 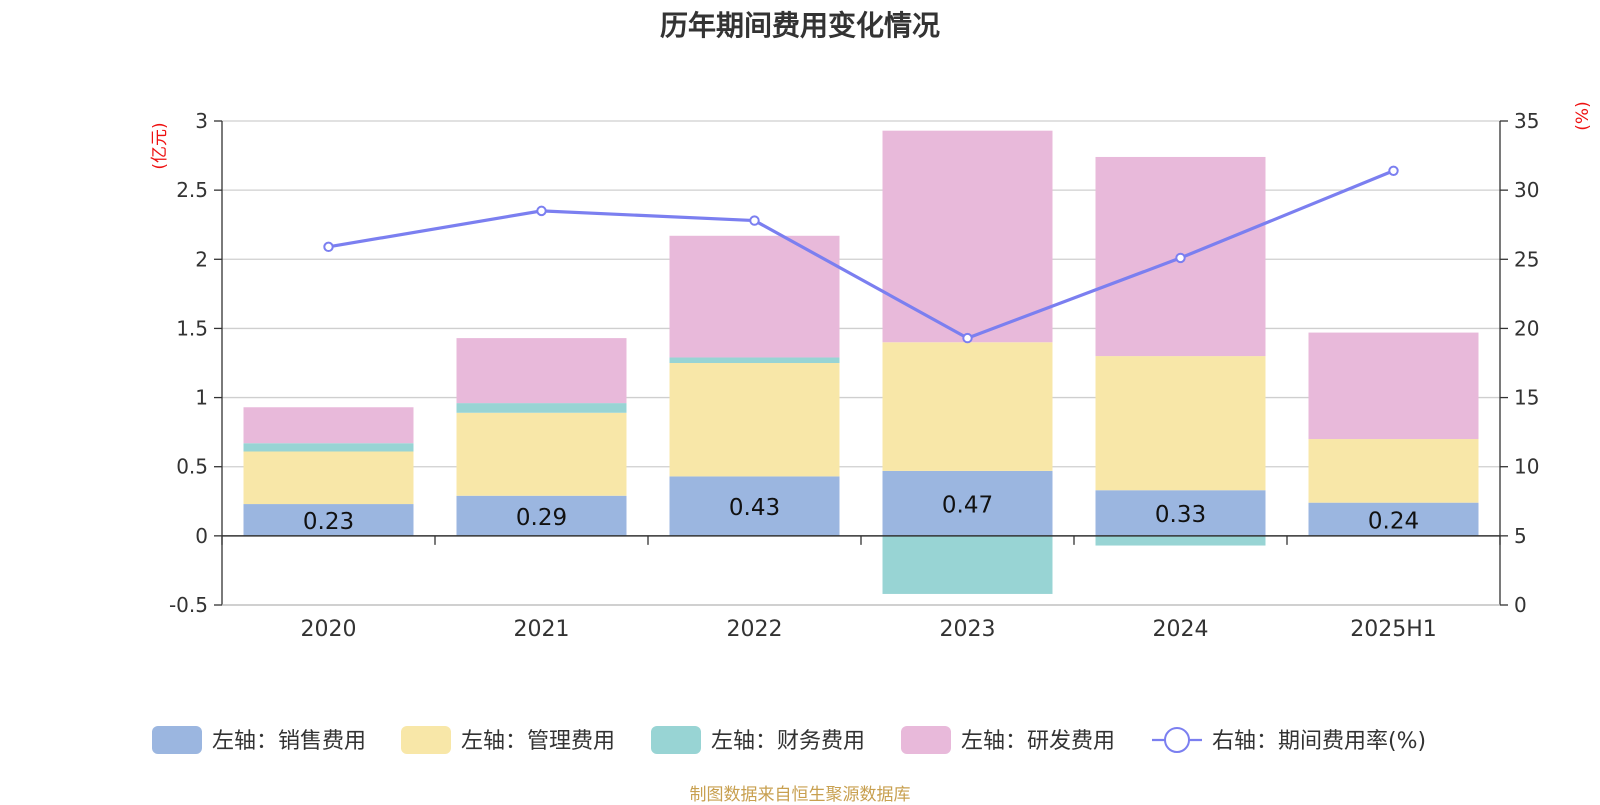 What do you see at coordinates (1038, 741) in the screenshot?
I see `legend-label: 左轴：研发费用` at bounding box center [1038, 741].